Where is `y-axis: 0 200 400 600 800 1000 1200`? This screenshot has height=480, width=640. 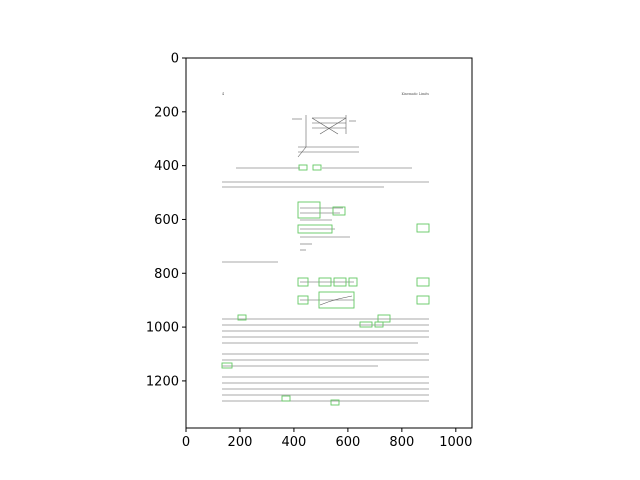
y-axis: 0 200 400 600 800 1000 1200 is located at coordinates (166, 220).